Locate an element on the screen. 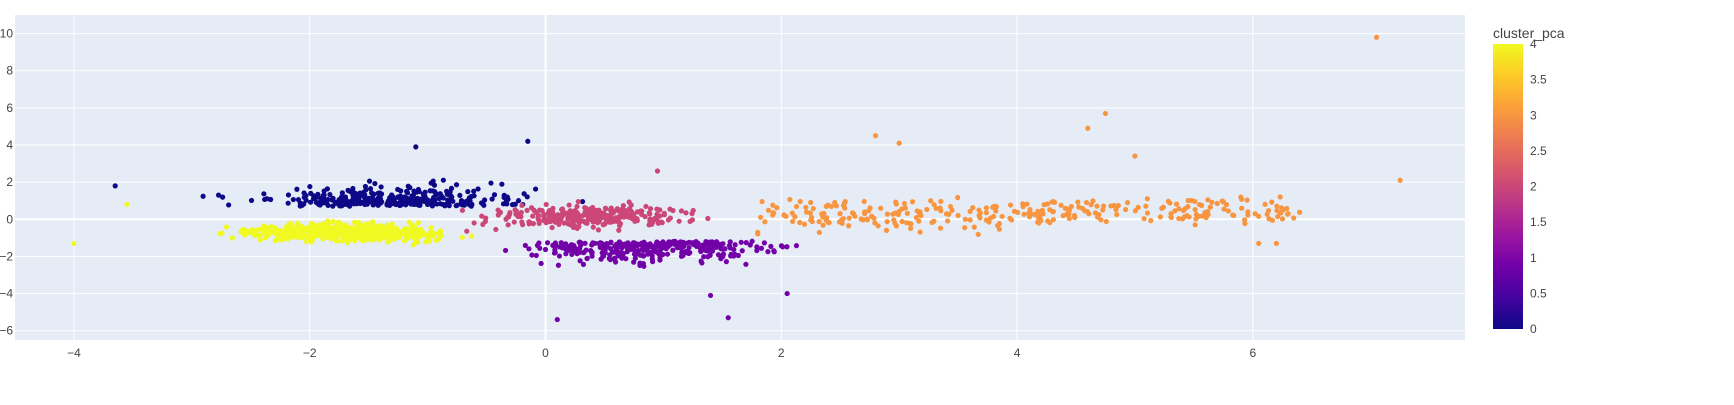 This screenshot has height=405, width=1734. x-axis-ticks: −4 −2 0 2 4 6 is located at coordinates (661, 353).